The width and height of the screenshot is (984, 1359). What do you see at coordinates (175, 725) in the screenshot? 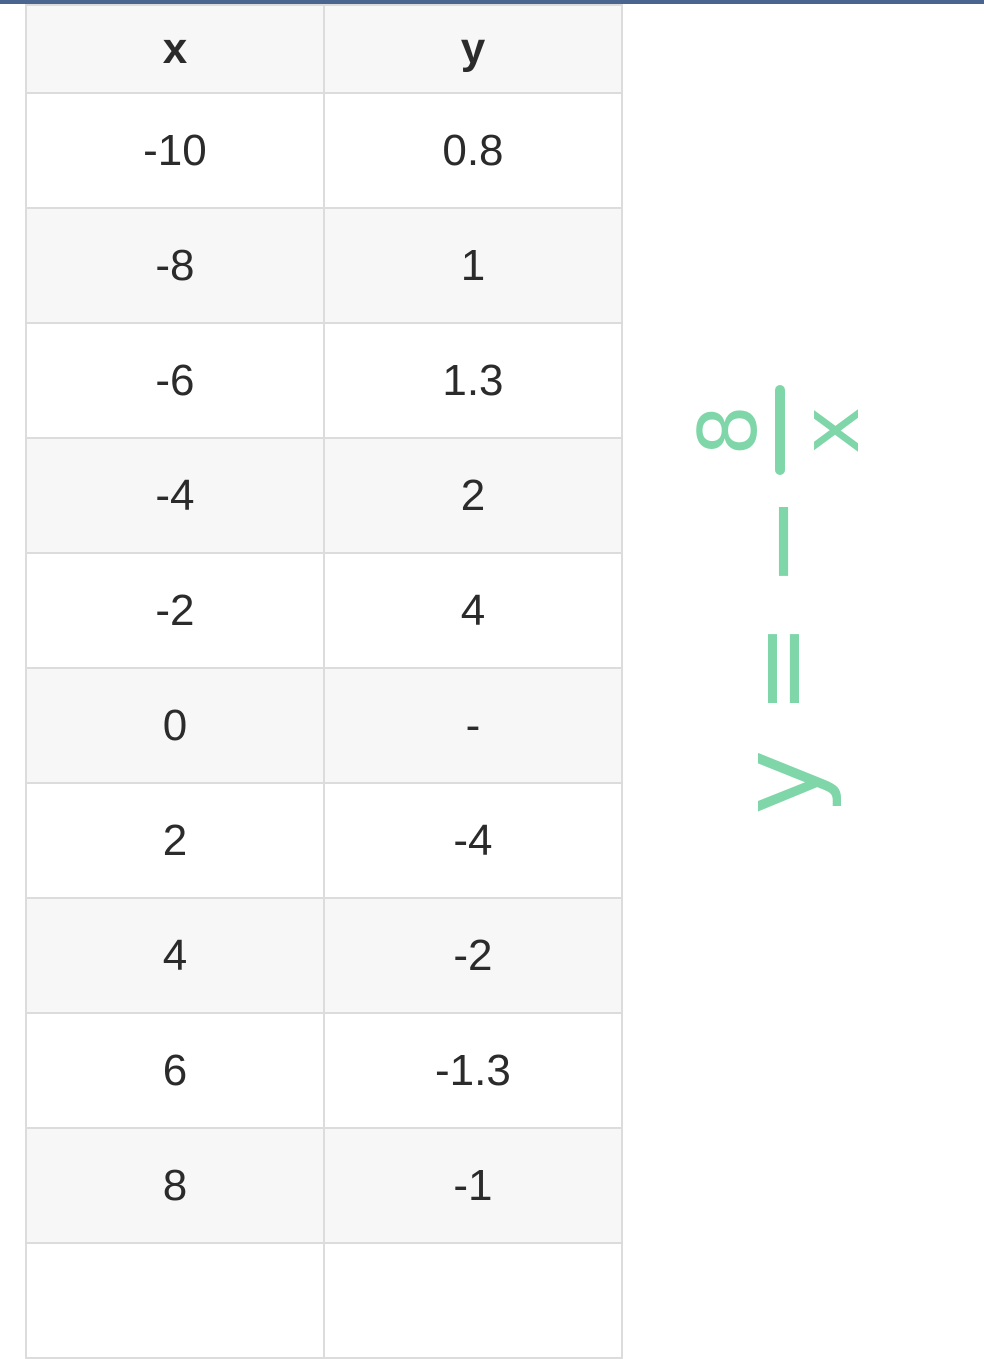
I see `cell-x: 0` at bounding box center [175, 725].